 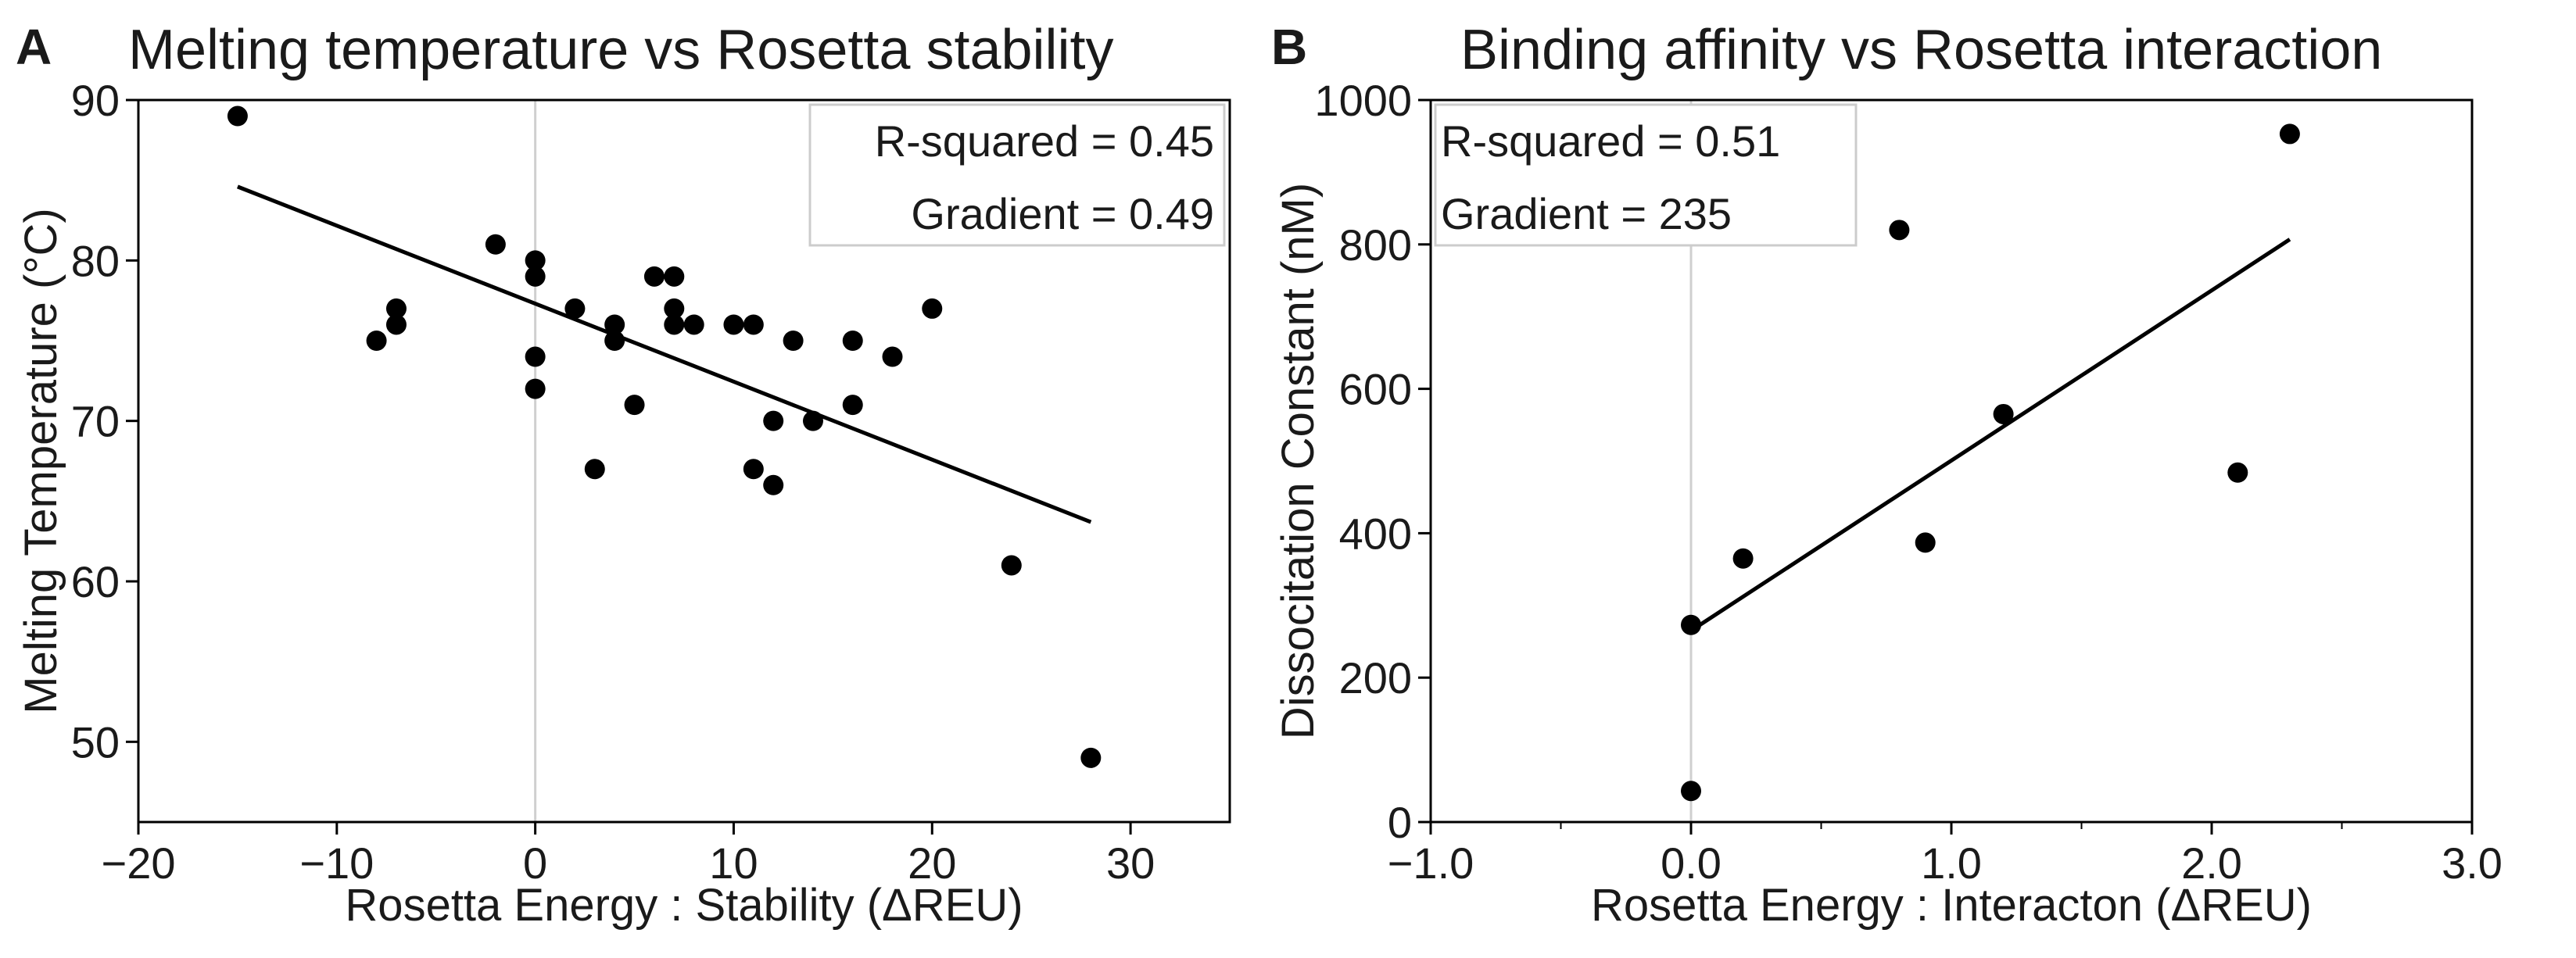 What do you see at coordinates (621, 50) in the screenshot?
I see `panel-a-title: Melting temperature vs Rosetta stability` at bounding box center [621, 50].